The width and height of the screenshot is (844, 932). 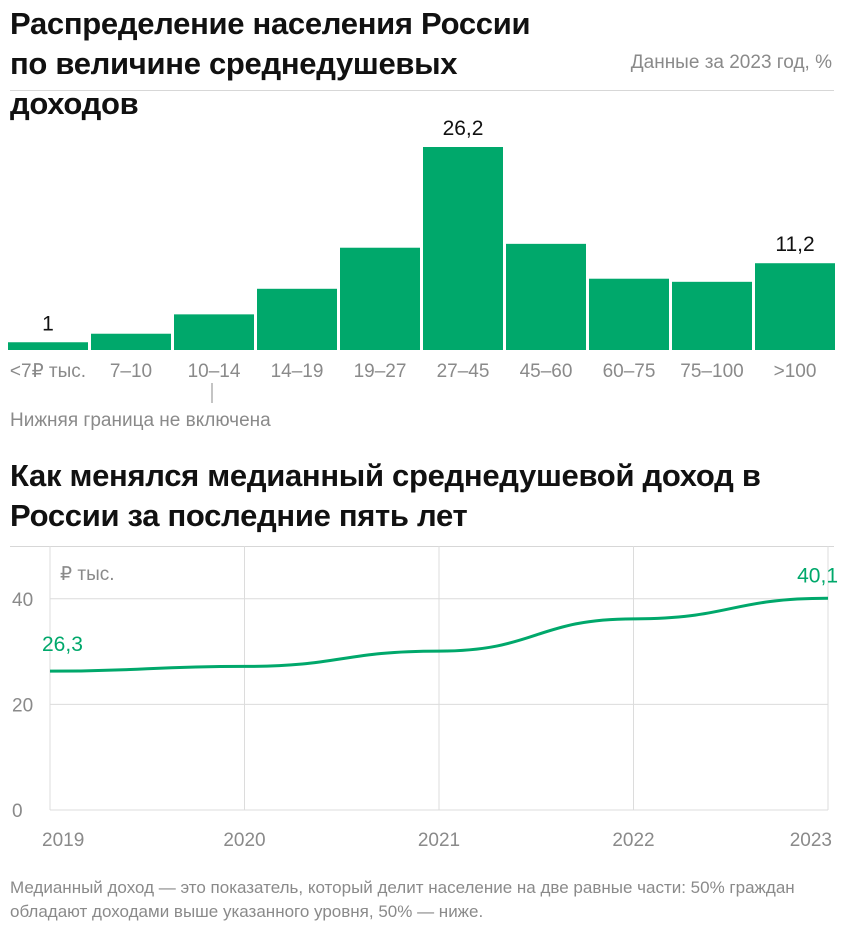 What do you see at coordinates (48, 371) in the screenshot?
I see `x-tick-label: <7₽ тыс.` at bounding box center [48, 371].